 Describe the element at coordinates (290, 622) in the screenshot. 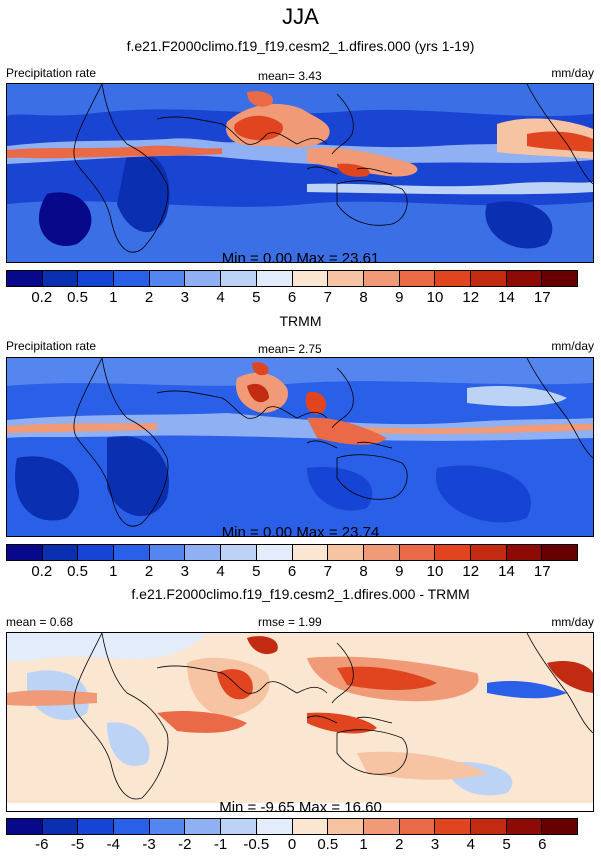

I see `panel3-center-label: rmse = 1.99` at that location.